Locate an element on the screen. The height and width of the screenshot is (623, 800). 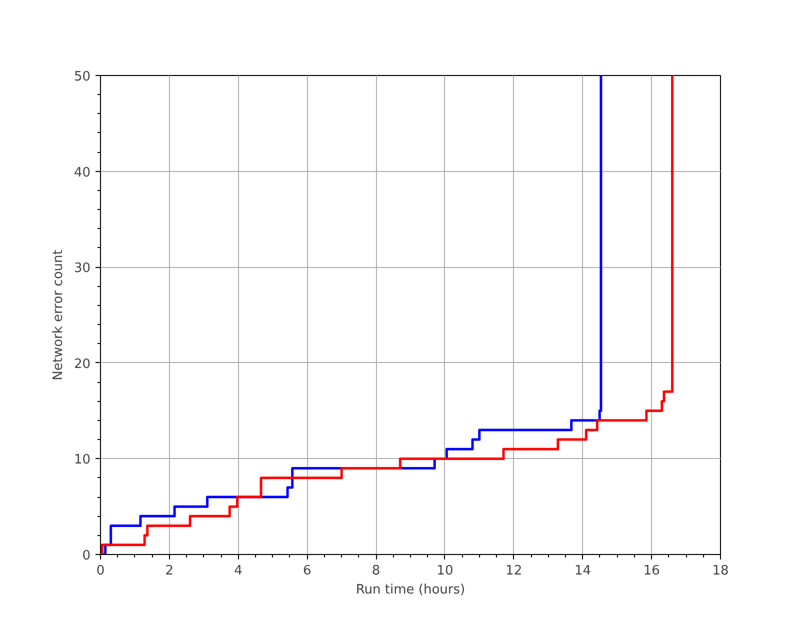
y-tick-label: 0 is located at coordinates (86, 556).